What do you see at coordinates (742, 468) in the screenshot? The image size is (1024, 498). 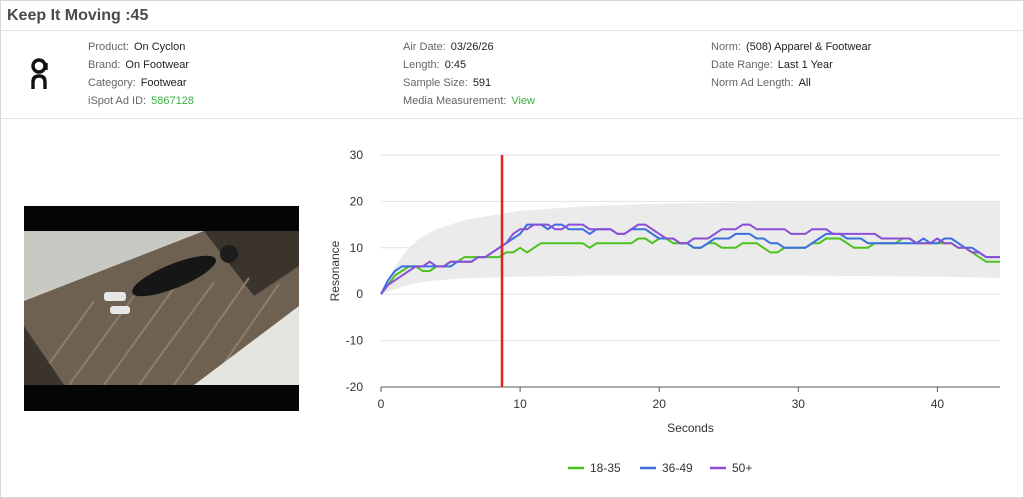 I see `legend-label-50+: 50+` at bounding box center [742, 468].